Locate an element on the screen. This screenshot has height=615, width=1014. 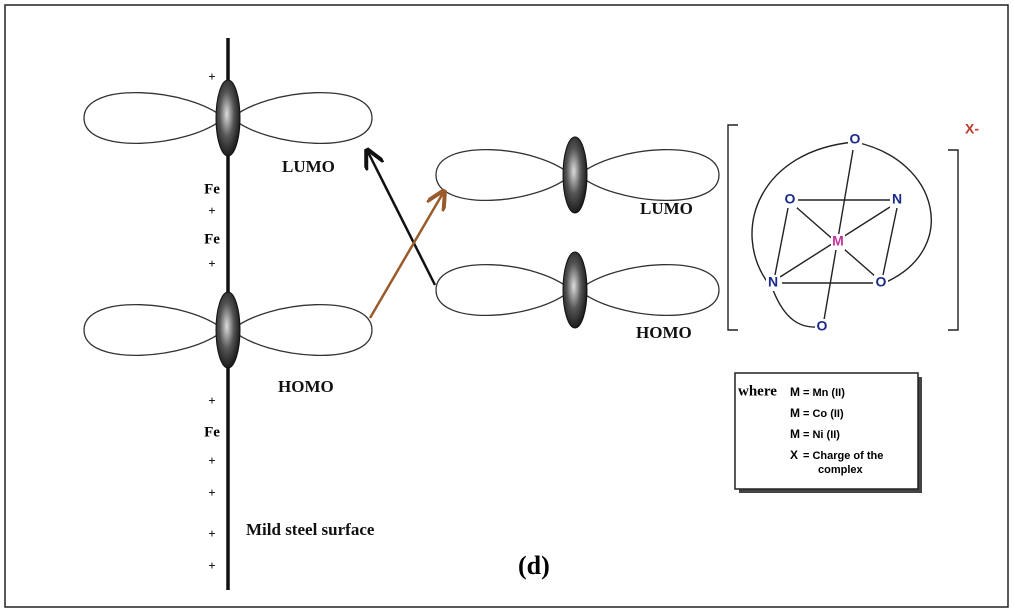
legend-lead: where is located at coordinates (757, 391).